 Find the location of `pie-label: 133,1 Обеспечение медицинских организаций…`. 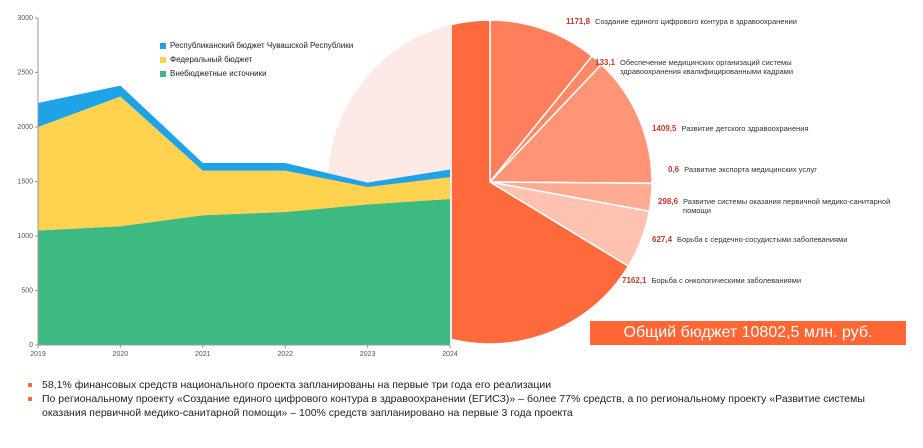

pie-label: 133,1 Обеспечение медицинских организаций… is located at coordinates (712, 67).